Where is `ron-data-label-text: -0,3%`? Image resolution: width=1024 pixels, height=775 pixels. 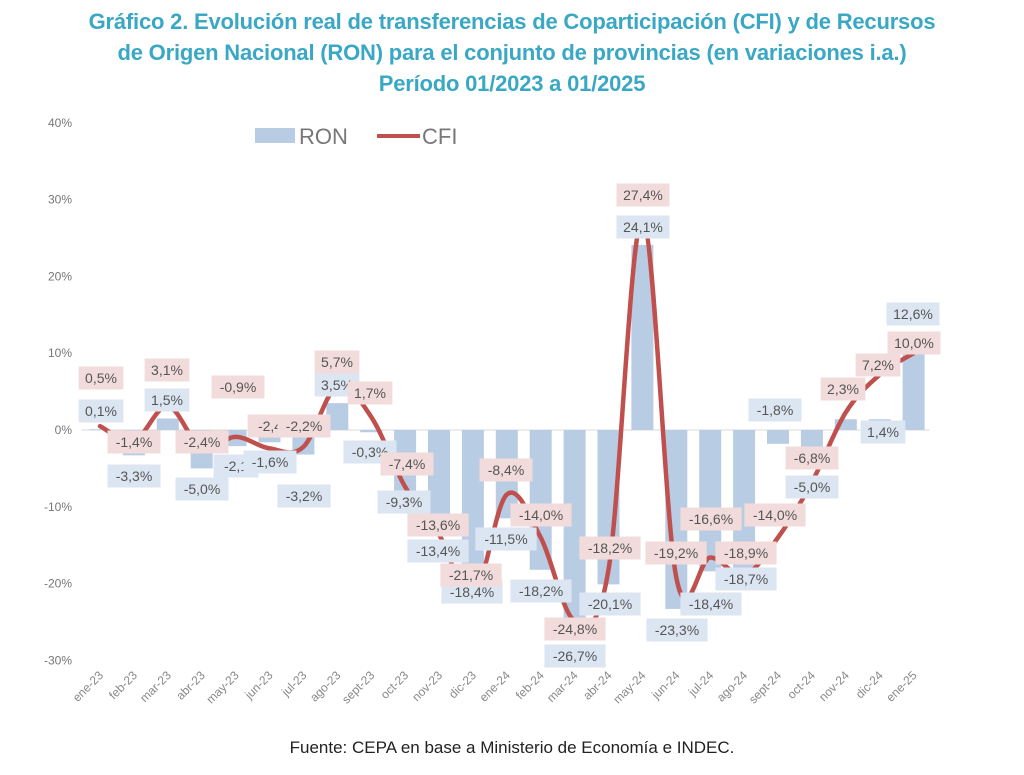
ron-data-label-text: -0,3% is located at coordinates (370, 452).